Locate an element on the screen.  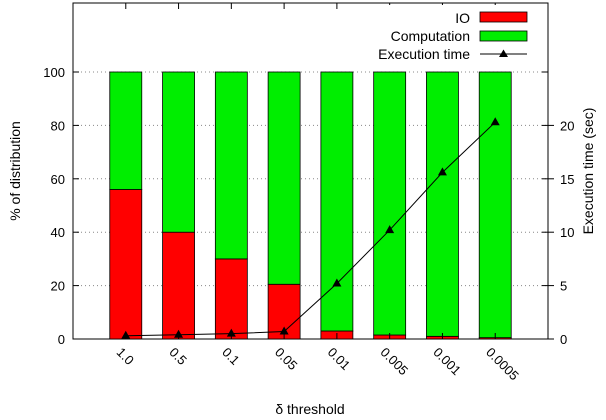
y2-tick-label: 15 is located at coordinates (567, 179).